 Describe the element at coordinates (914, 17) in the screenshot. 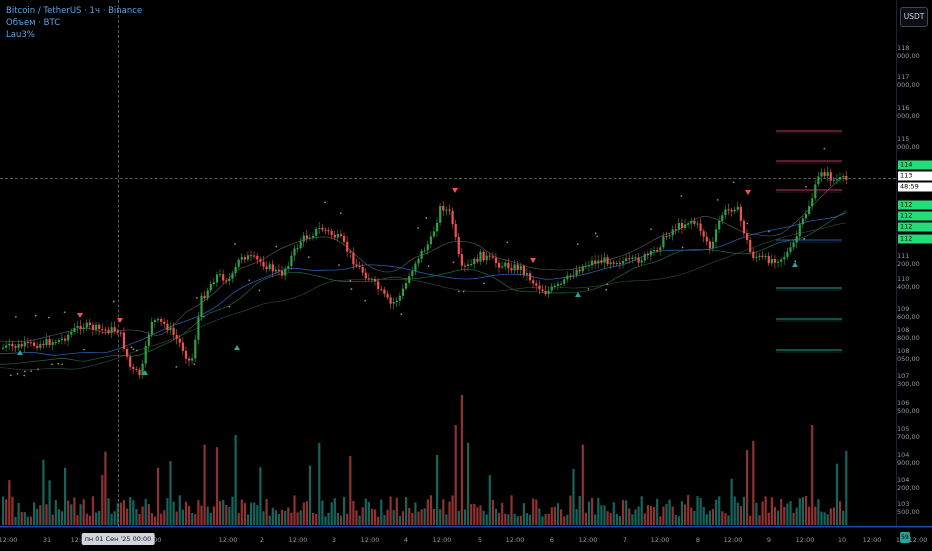

I see `currency-button: USDT` at that location.